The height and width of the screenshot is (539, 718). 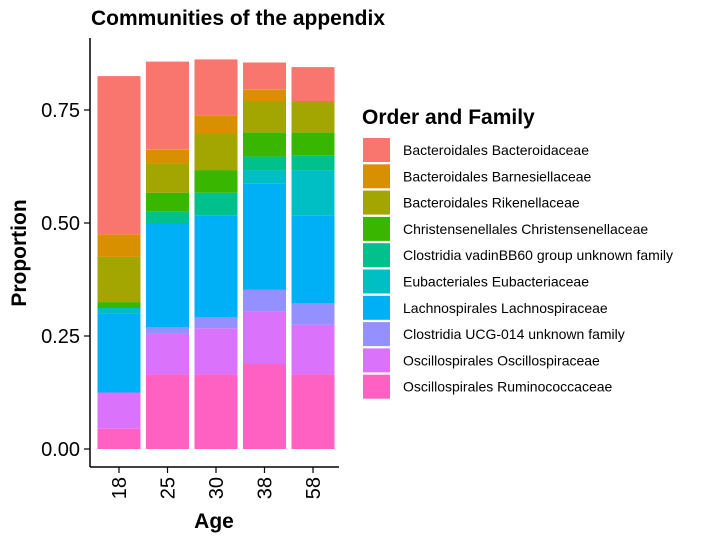 I want to click on legend-label: Oscillospirales Oscillospiraceae, so click(x=501, y=360).